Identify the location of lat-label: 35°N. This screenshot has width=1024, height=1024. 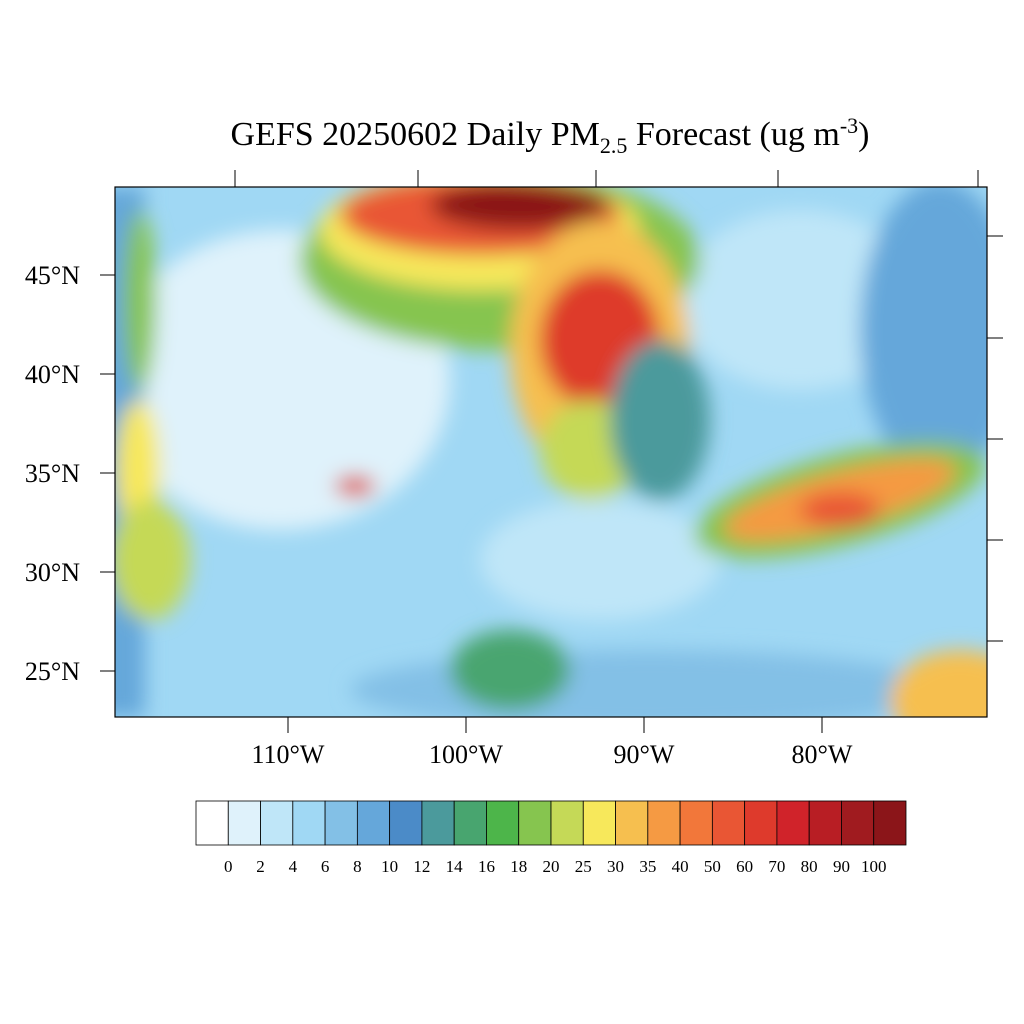
(52, 473).